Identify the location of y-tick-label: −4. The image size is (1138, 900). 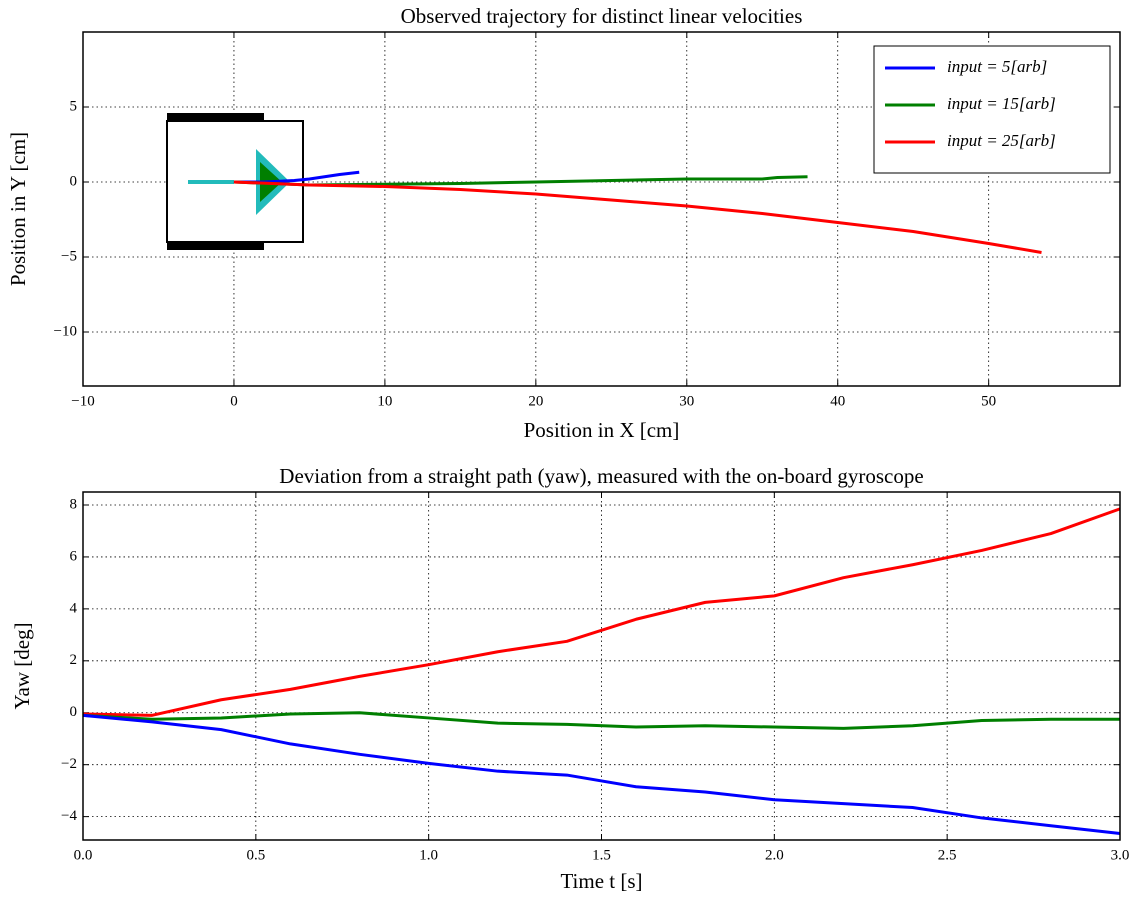
(69, 816).